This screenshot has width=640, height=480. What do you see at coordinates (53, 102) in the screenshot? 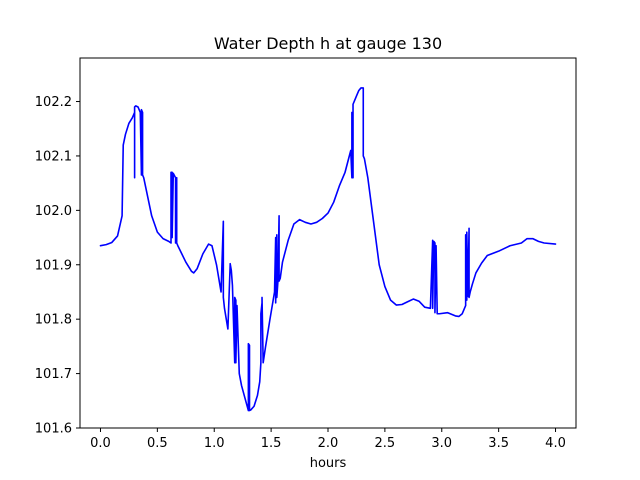
I see `y-tick-label: 102.2` at bounding box center [53, 102].